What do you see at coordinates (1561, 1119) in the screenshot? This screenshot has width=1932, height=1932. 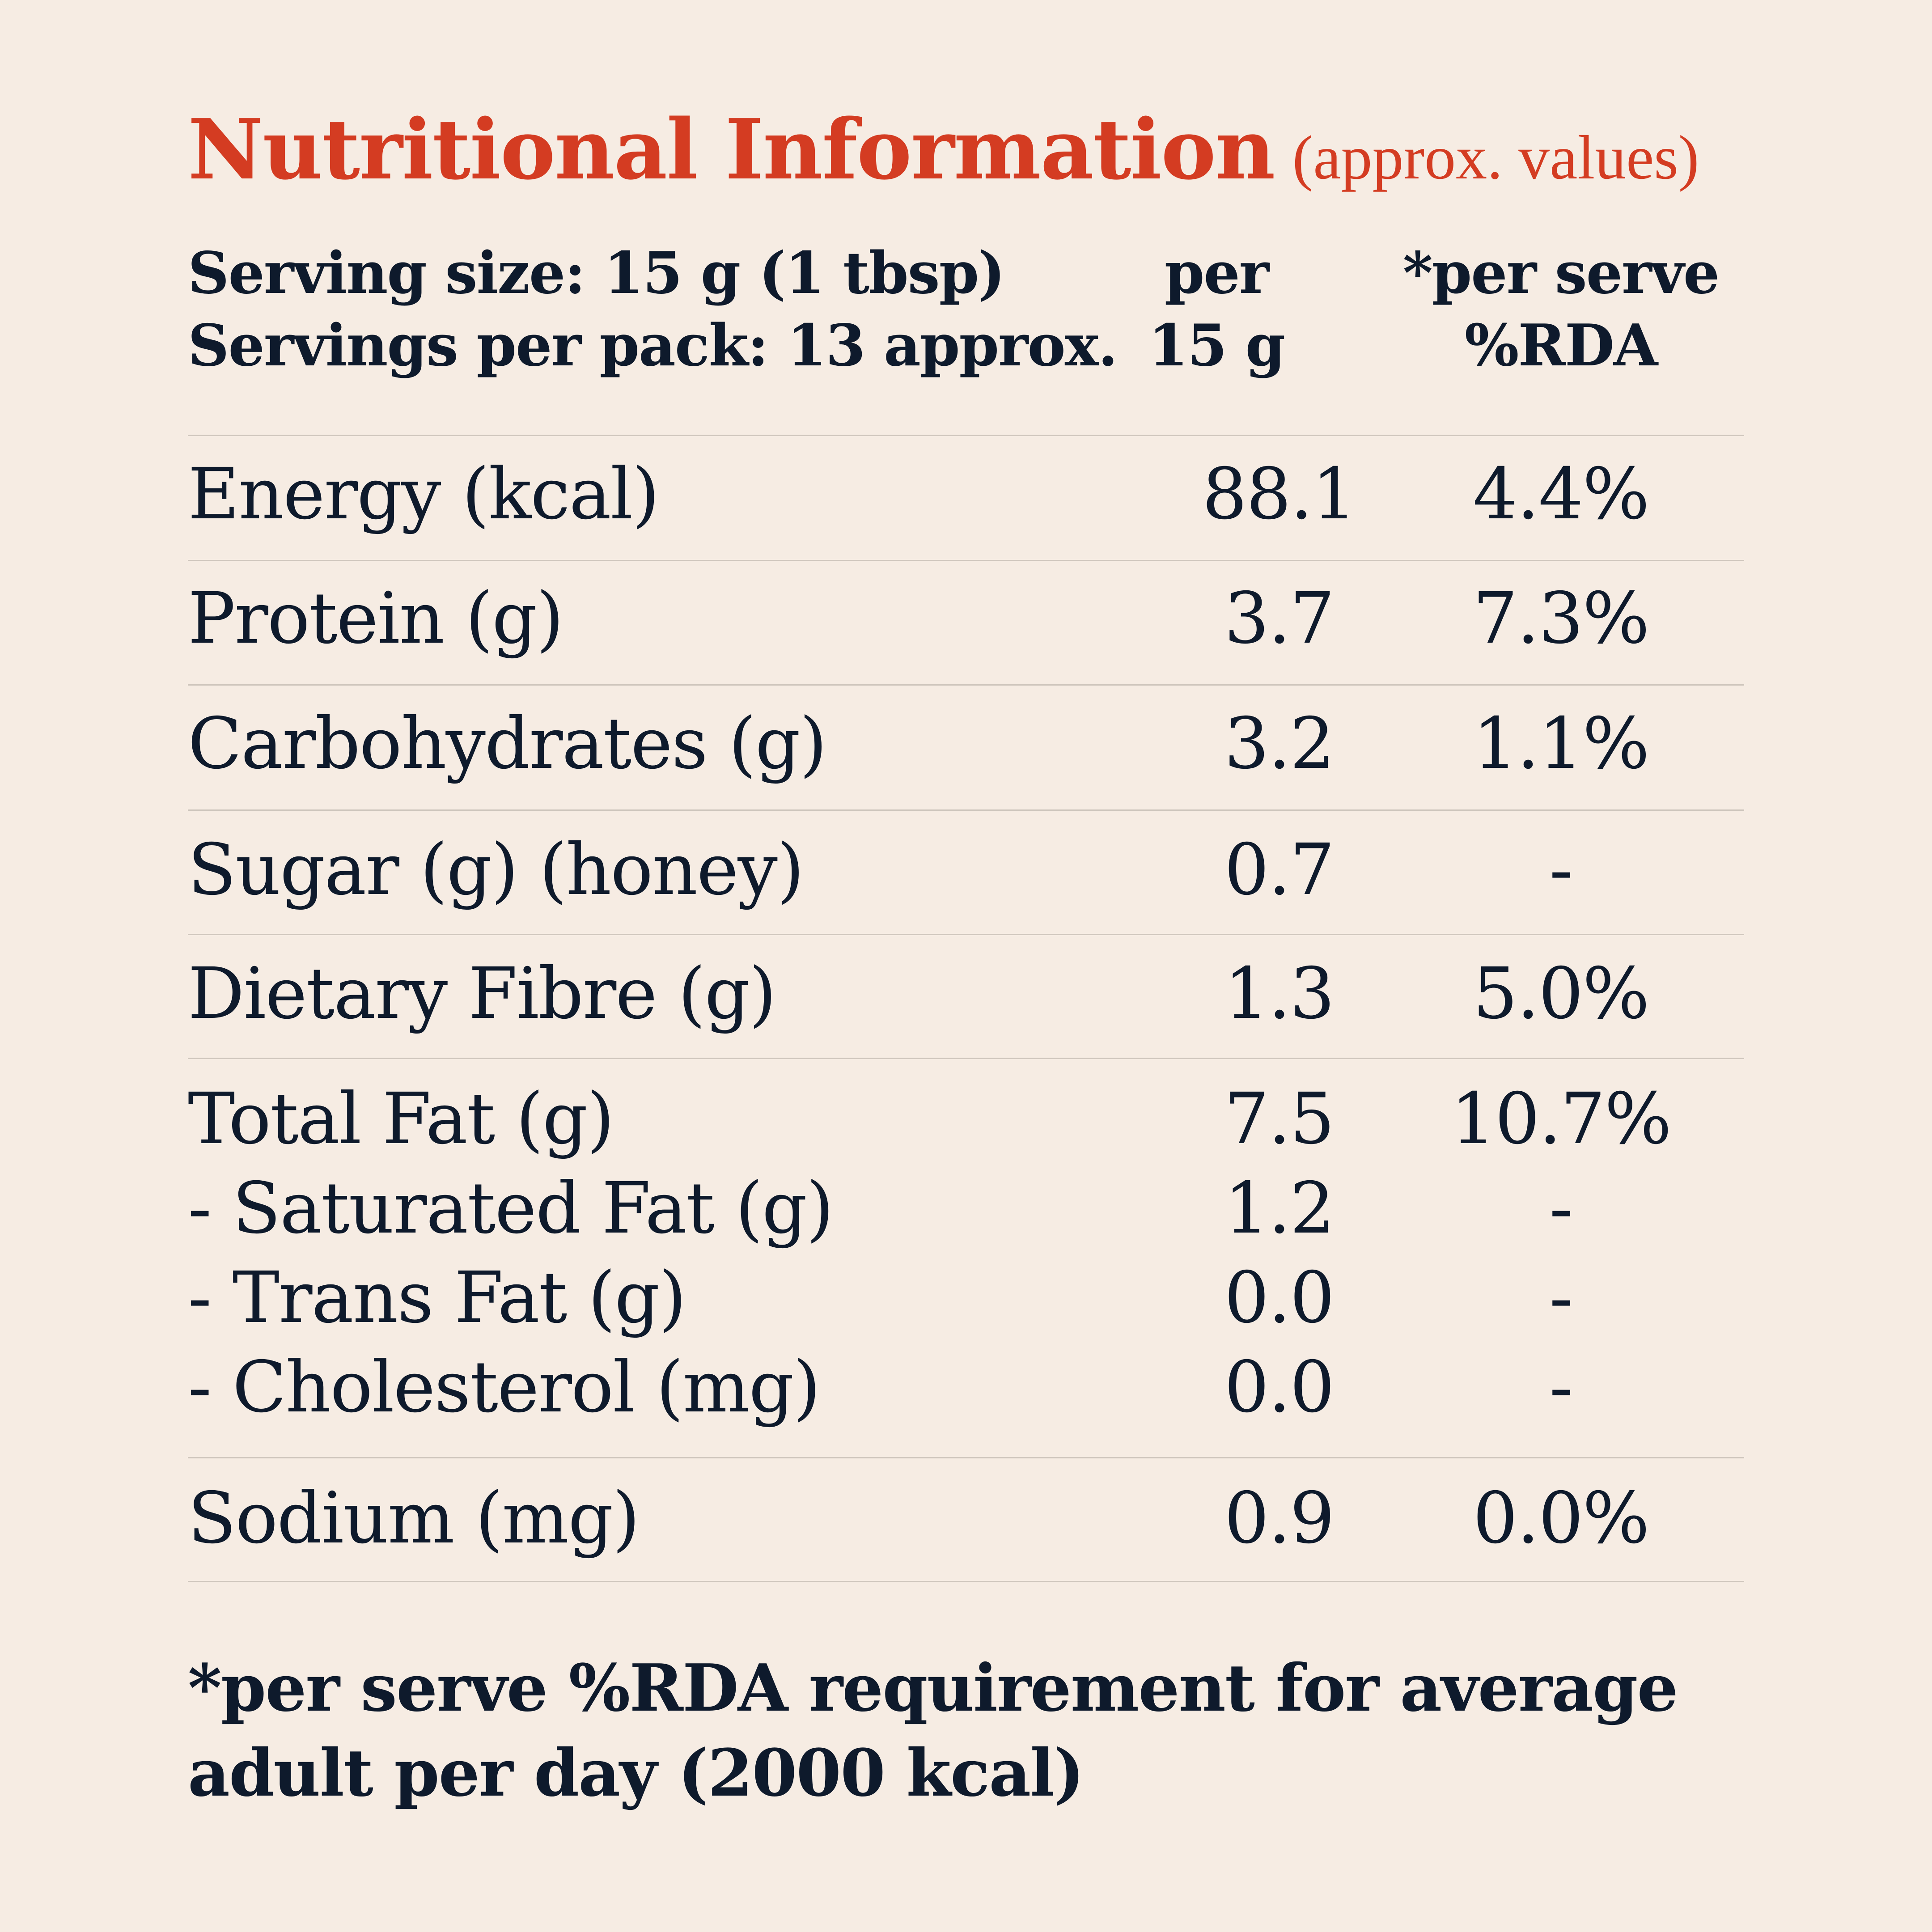 I see `rda-value: 10.7%` at bounding box center [1561, 1119].